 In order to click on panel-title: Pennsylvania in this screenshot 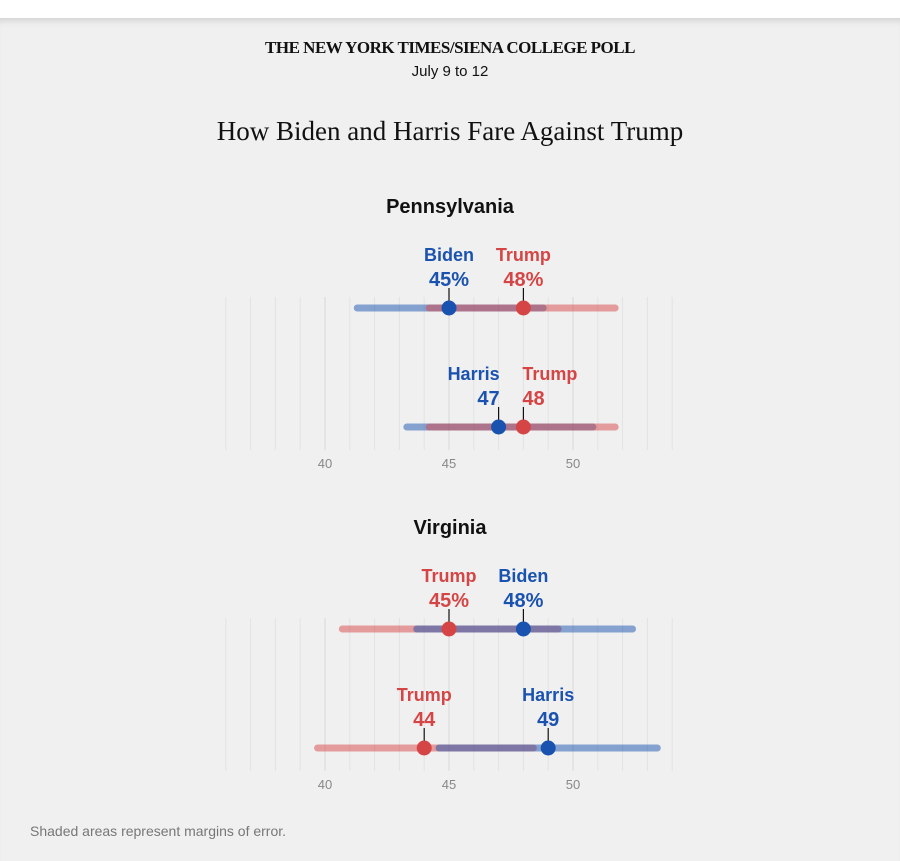, I will do `click(450, 207)`.